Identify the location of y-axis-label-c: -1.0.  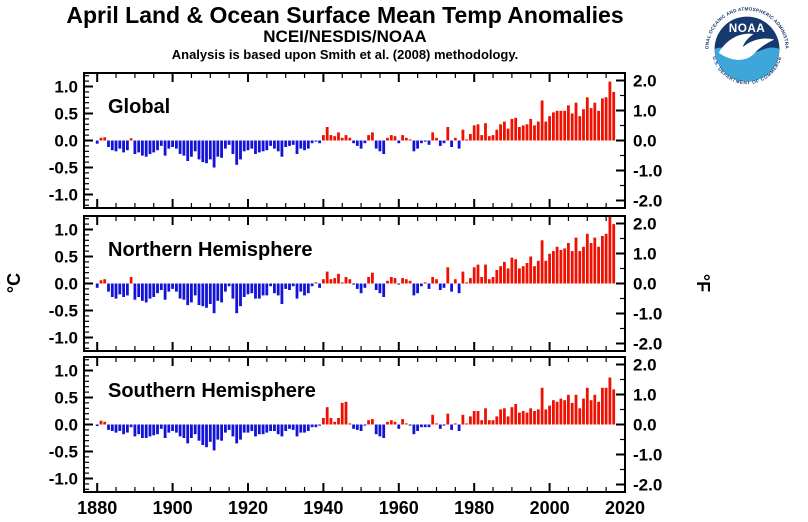
(63, 338).